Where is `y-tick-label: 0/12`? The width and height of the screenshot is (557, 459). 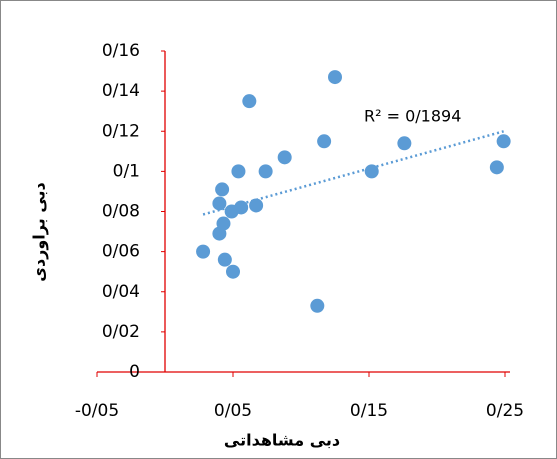
y-tick-label: 0/12 is located at coordinates (121, 131).